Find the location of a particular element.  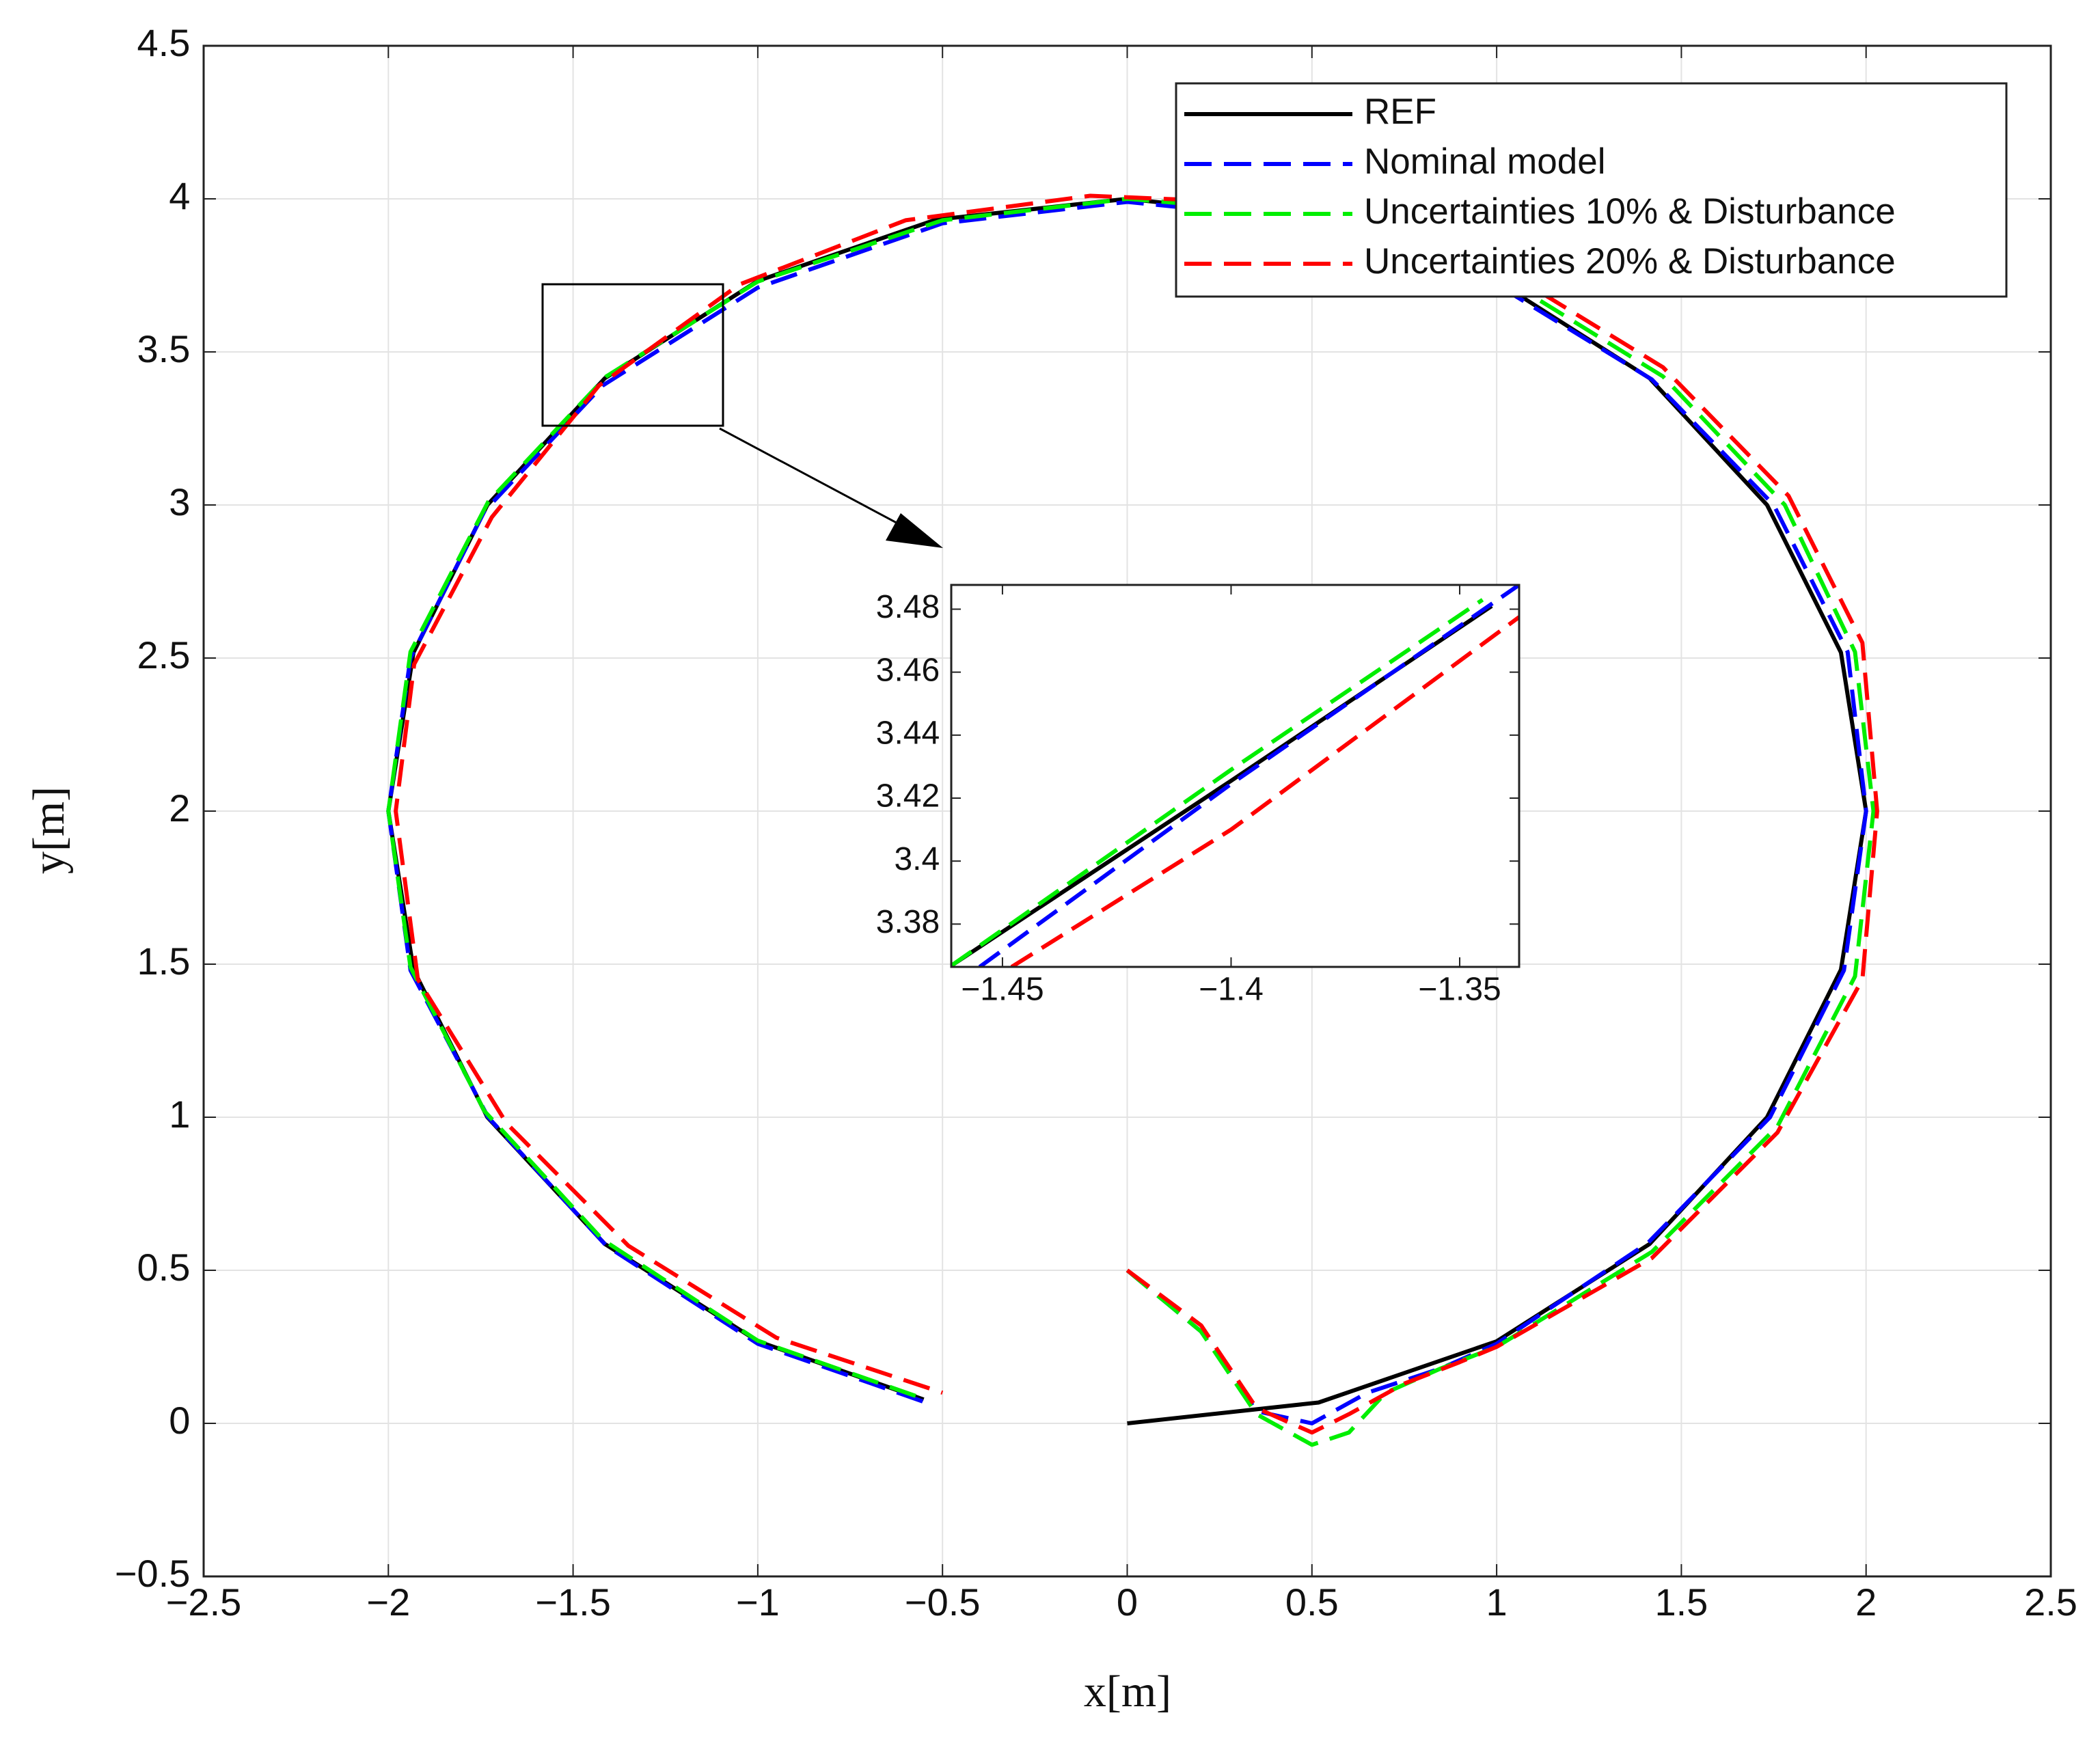

y-tick-label: 3.42 is located at coordinates (908, 796).